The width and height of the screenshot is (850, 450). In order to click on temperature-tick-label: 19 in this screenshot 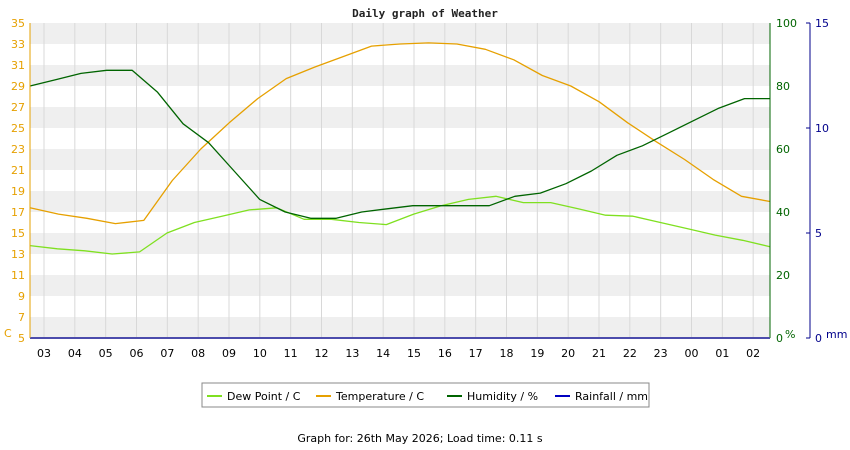, I will do `click(18, 191)`.